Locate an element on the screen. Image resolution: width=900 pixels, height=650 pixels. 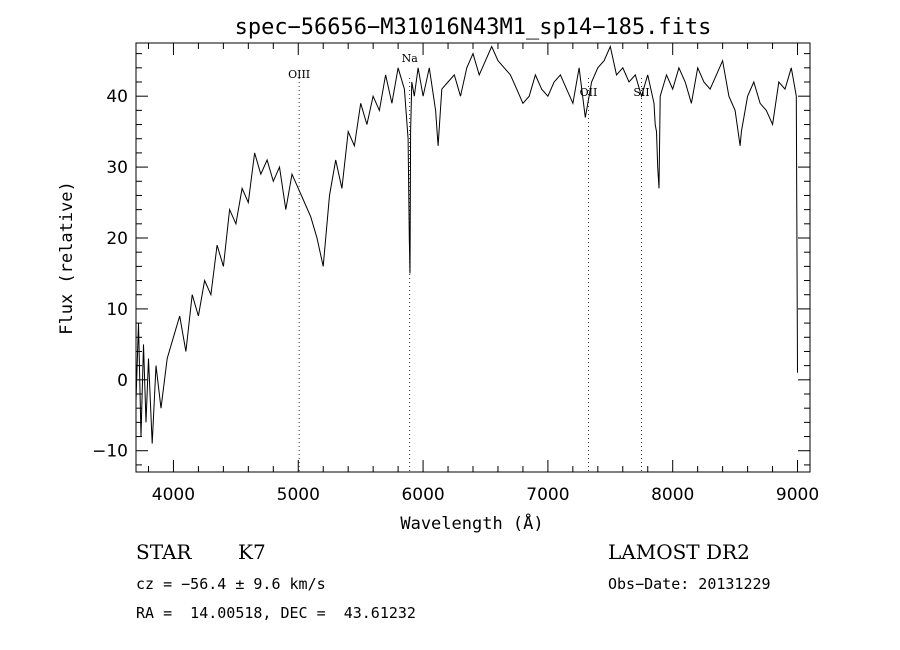
observation-date: Obs−Date: 20131229 is located at coordinates (689, 584).